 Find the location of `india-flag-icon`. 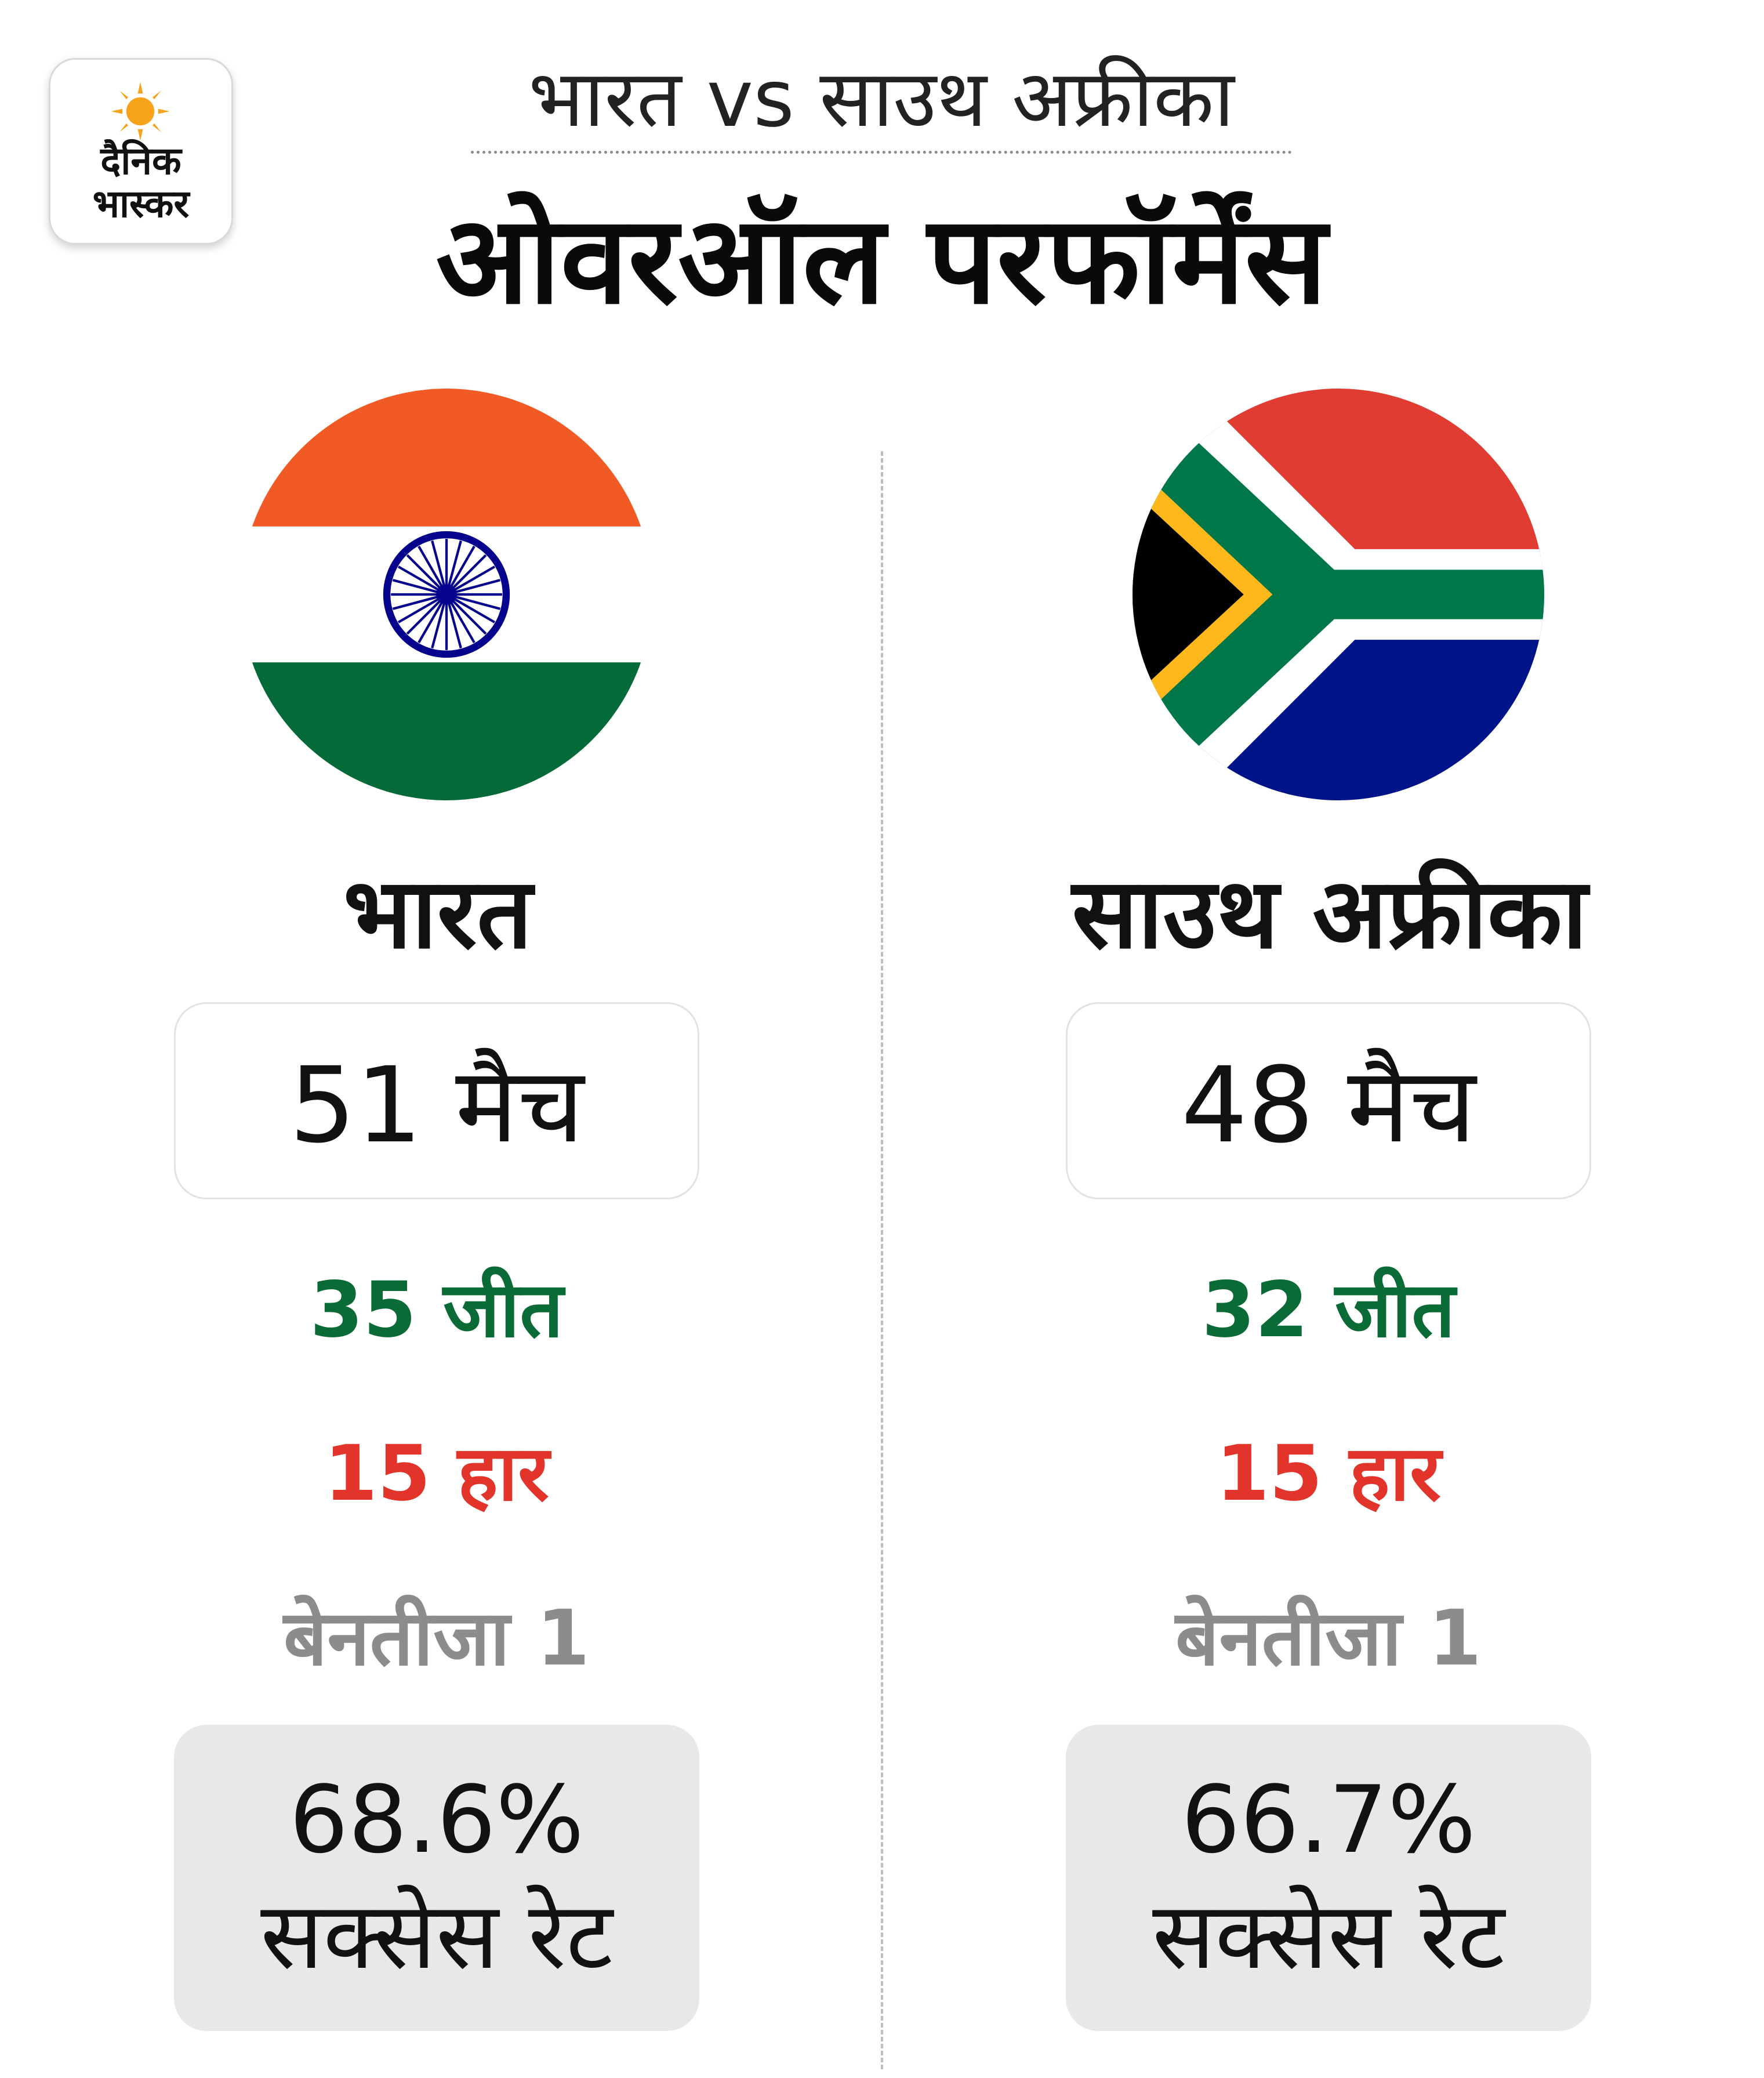

india-flag-icon is located at coordinates (446, 594).